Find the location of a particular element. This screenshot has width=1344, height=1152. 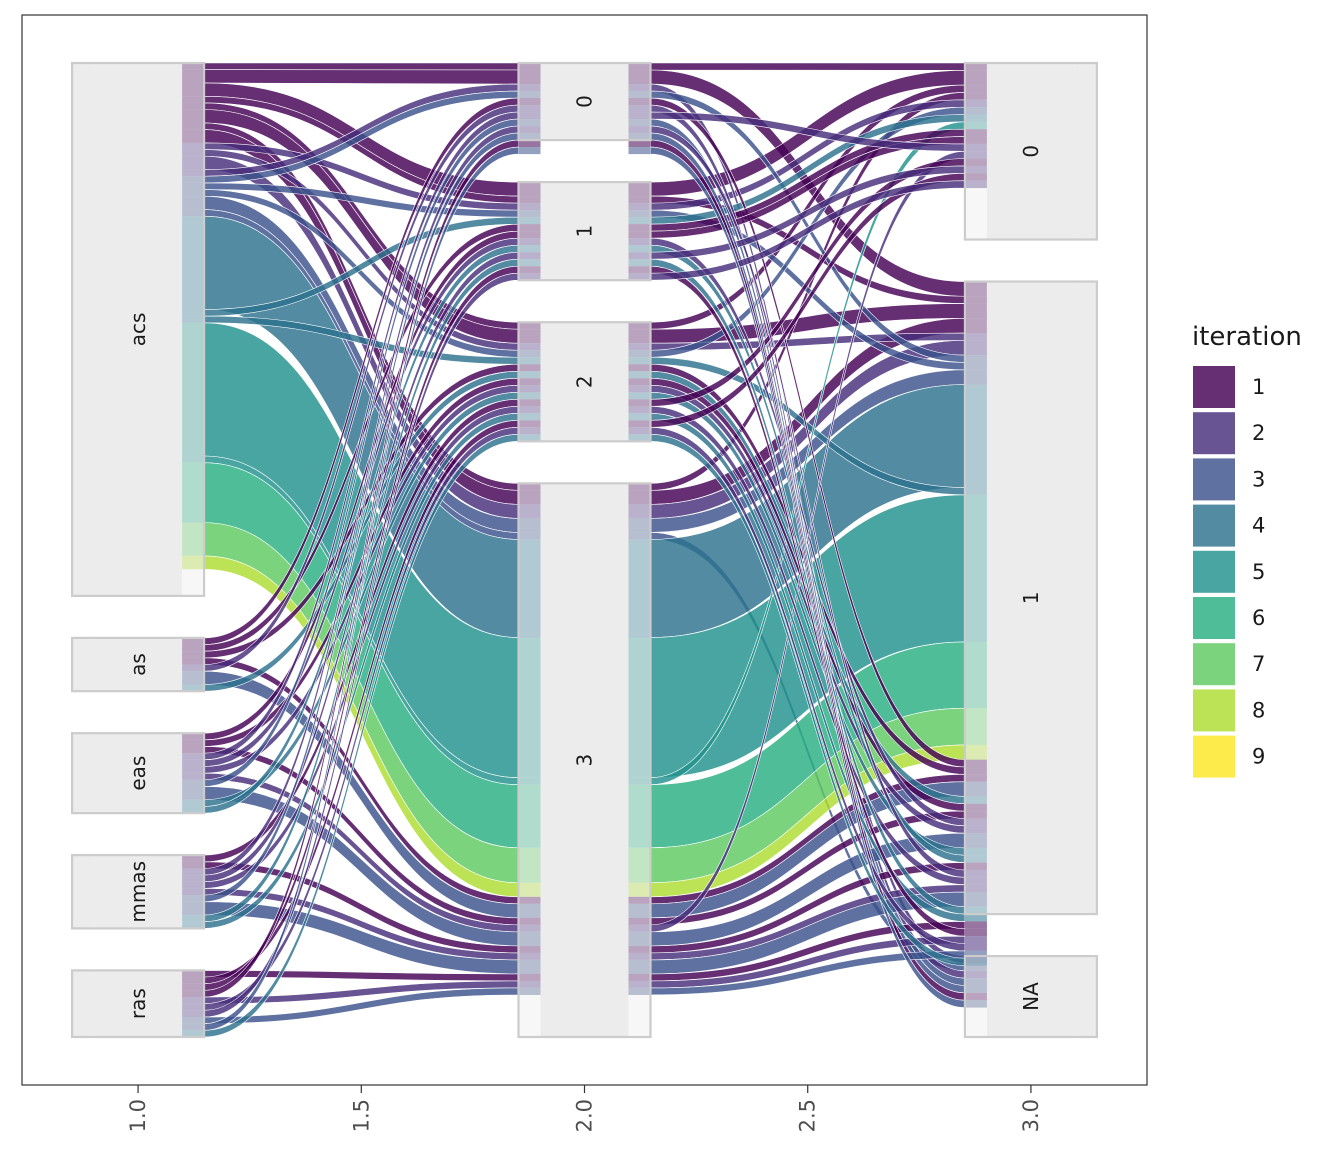

x-tick-label: 2.0 is located at coordinates (585, 1115).